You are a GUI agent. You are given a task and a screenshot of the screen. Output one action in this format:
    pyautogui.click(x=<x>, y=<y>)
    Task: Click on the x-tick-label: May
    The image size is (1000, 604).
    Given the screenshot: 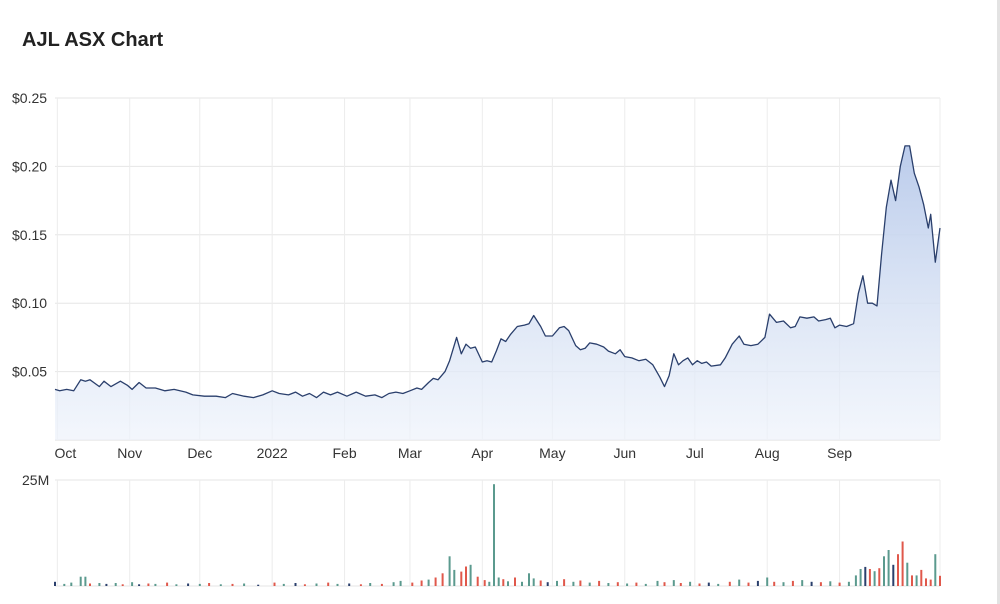 What is the action you would take?
    pyautogui.click(x=552, y=453)
    